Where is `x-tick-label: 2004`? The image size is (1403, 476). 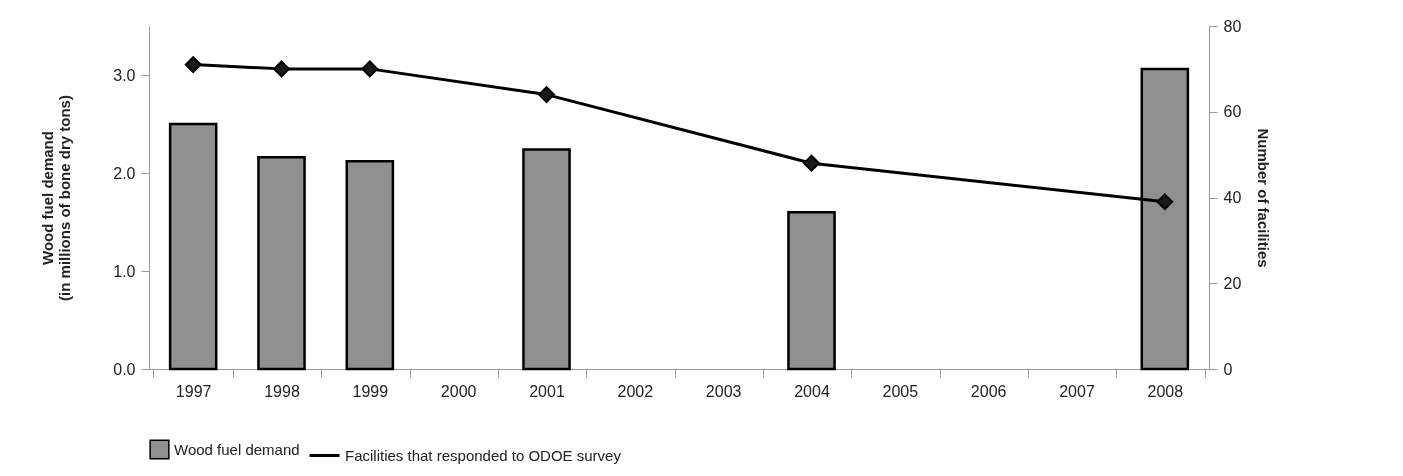 x-tick-label: 2004 is located at coordinates (812, 391).